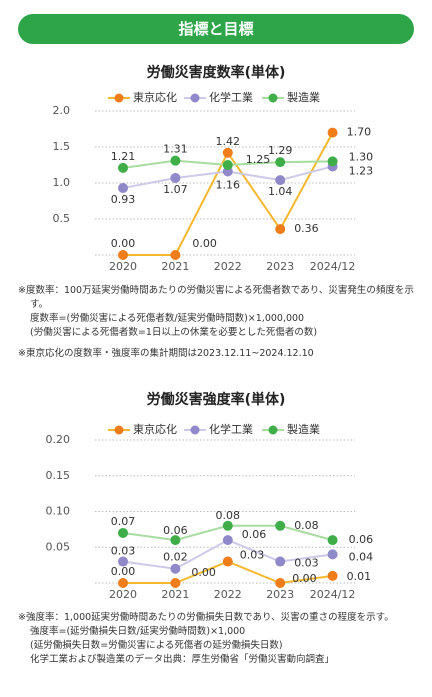 Image resolution: width=432 pixels, height=697 pixels. Describe the element at coordinates (361, 170) in the screenshot. I see `data-label: 1.23` at that location.